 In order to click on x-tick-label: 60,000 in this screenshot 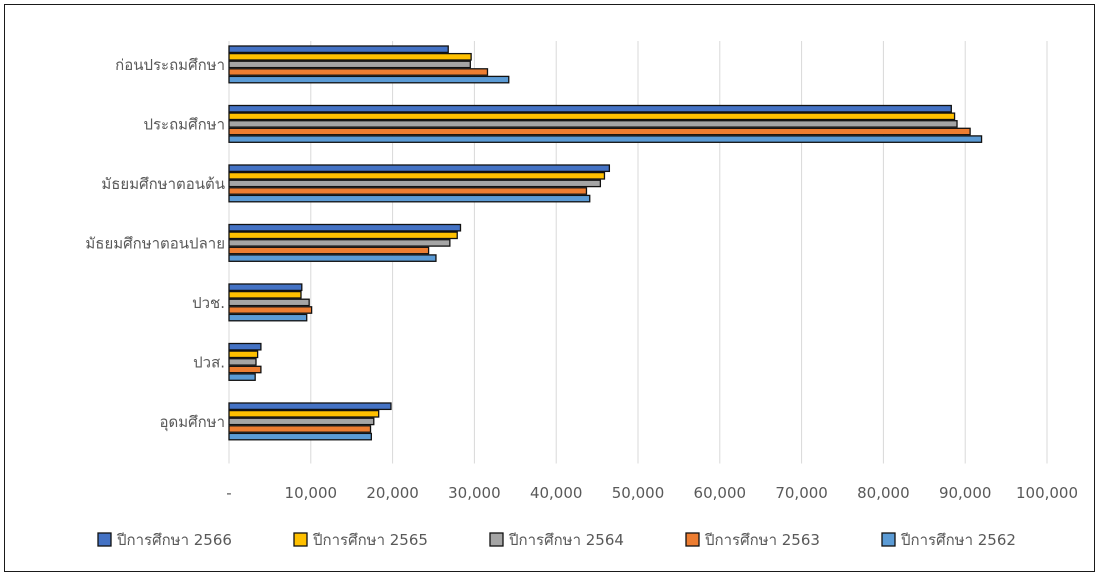, I will do `click(720, 493)`.